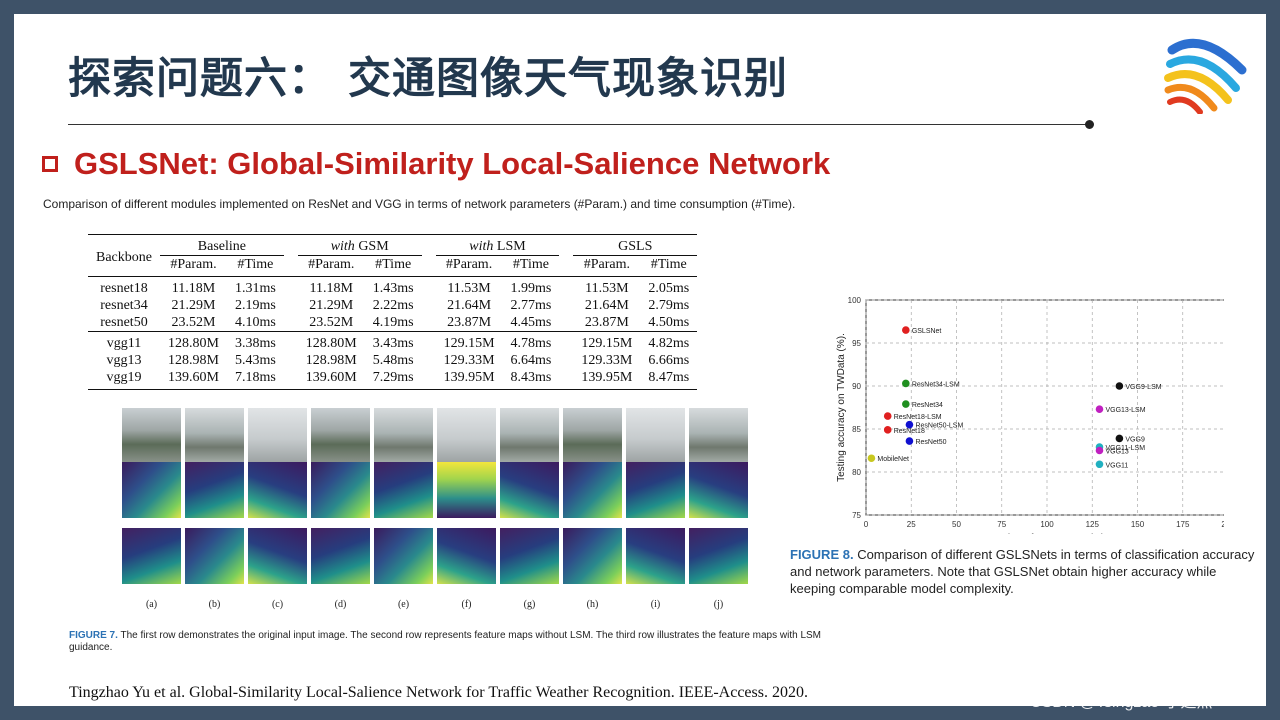 This screenshot has width=1280, height=720. What do you see at coordinates (255, 341) in the screenshot?
I see `table-cell: 3.38ms` at bounding box center [255, 341].